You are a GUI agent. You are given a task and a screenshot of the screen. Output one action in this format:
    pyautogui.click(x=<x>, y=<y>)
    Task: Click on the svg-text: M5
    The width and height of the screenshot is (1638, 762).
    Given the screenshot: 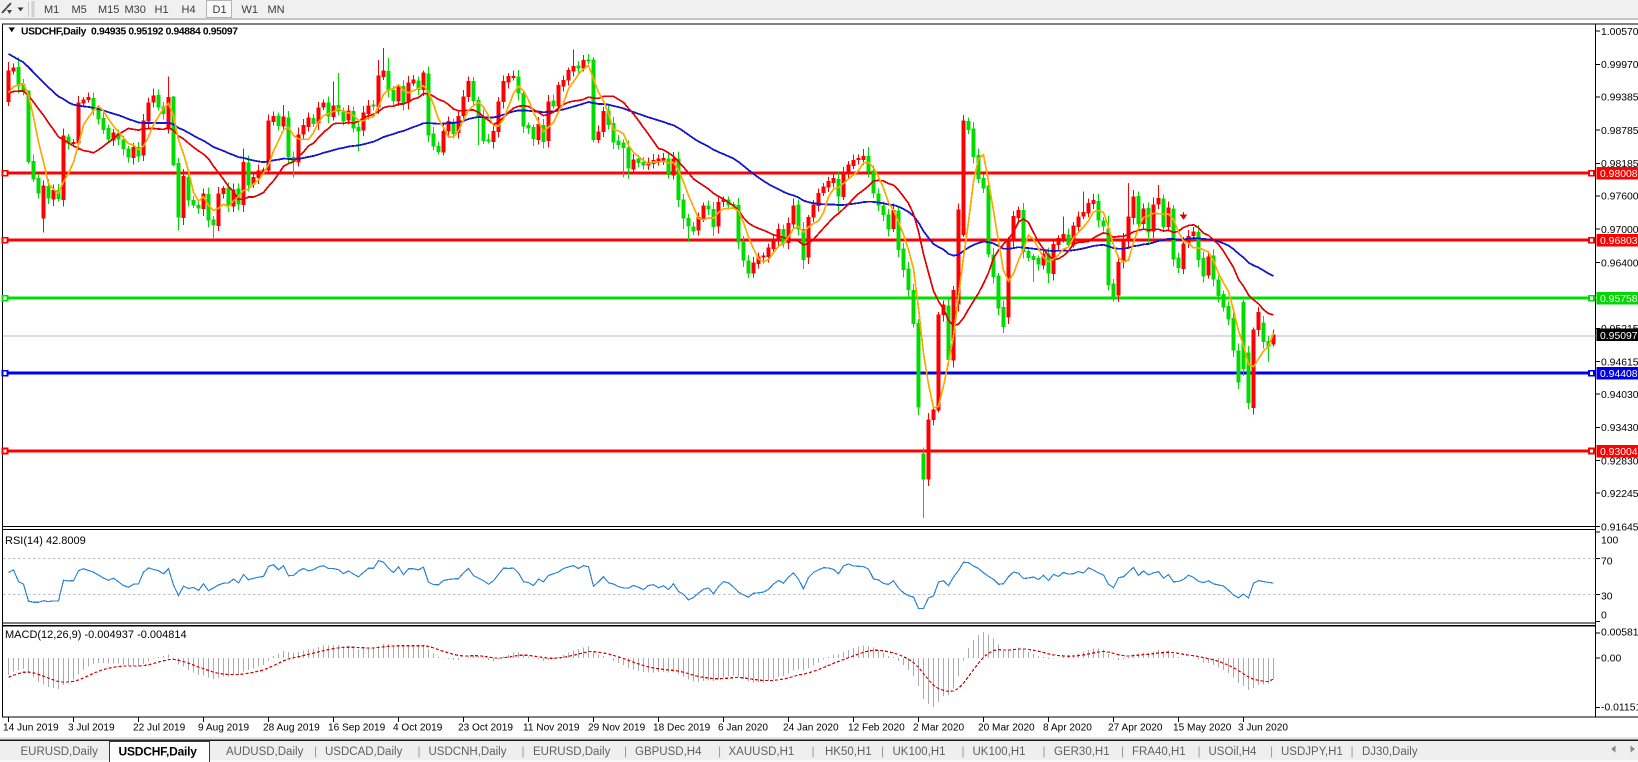 What is the action you would take?
    pyautogui.click(x=79, y=10)
    